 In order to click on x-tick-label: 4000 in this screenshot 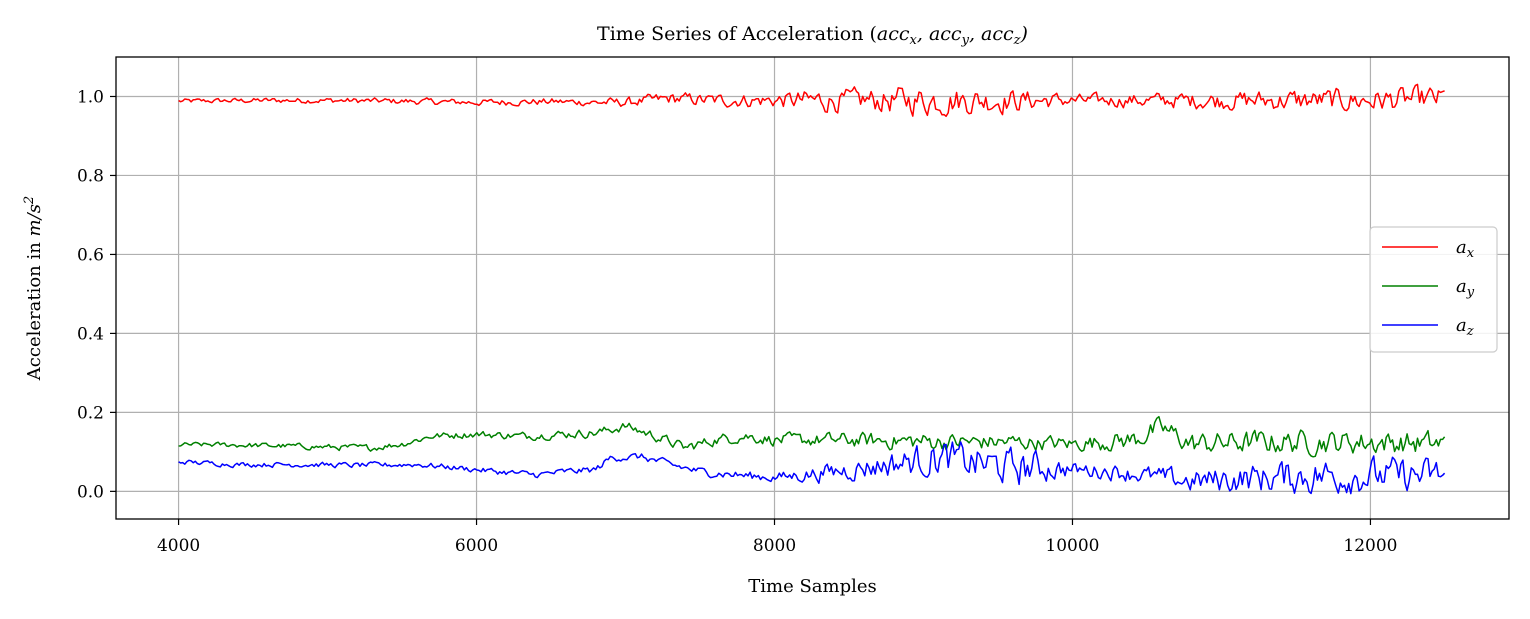, I will do `click(178, 546)`.